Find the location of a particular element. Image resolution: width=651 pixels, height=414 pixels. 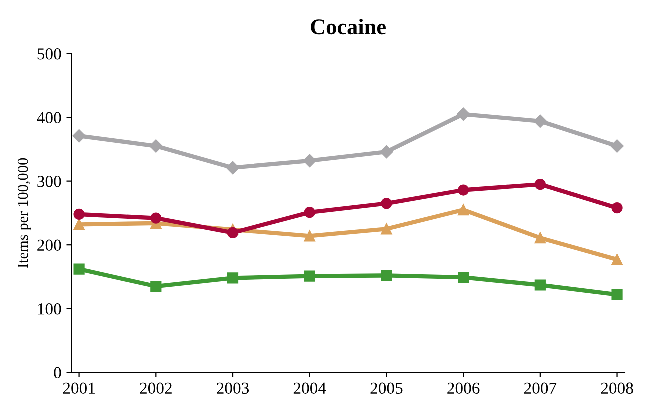

x-tick-label: 2002 is located at coordinates (156, 388).